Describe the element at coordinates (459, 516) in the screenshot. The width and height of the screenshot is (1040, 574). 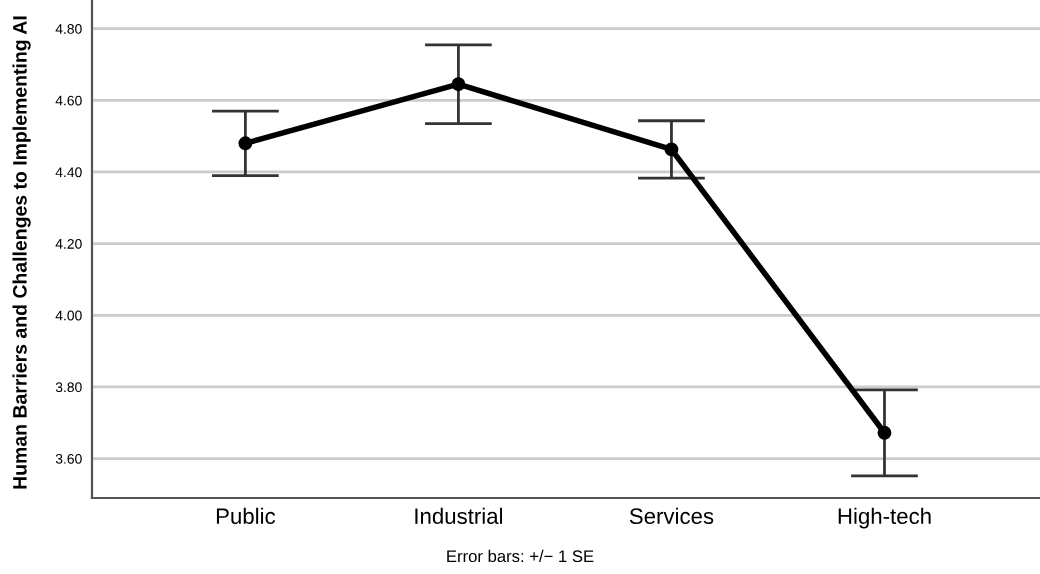
I see `x-tick-label: Industrial` at that location.